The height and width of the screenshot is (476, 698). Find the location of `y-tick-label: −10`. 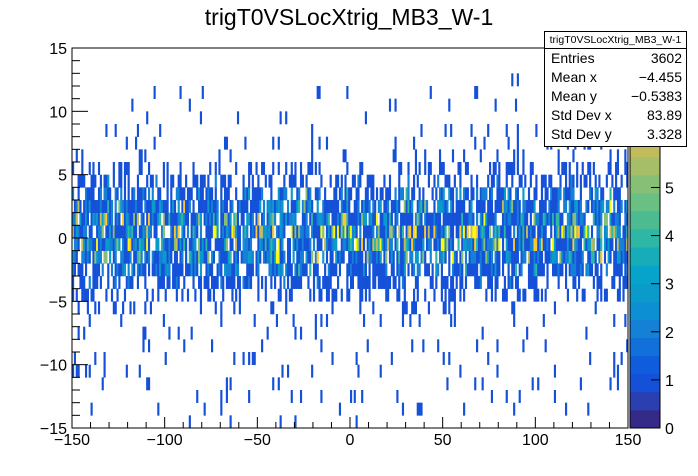

y-tick-label: −10 is located at coordinates (53, 366).